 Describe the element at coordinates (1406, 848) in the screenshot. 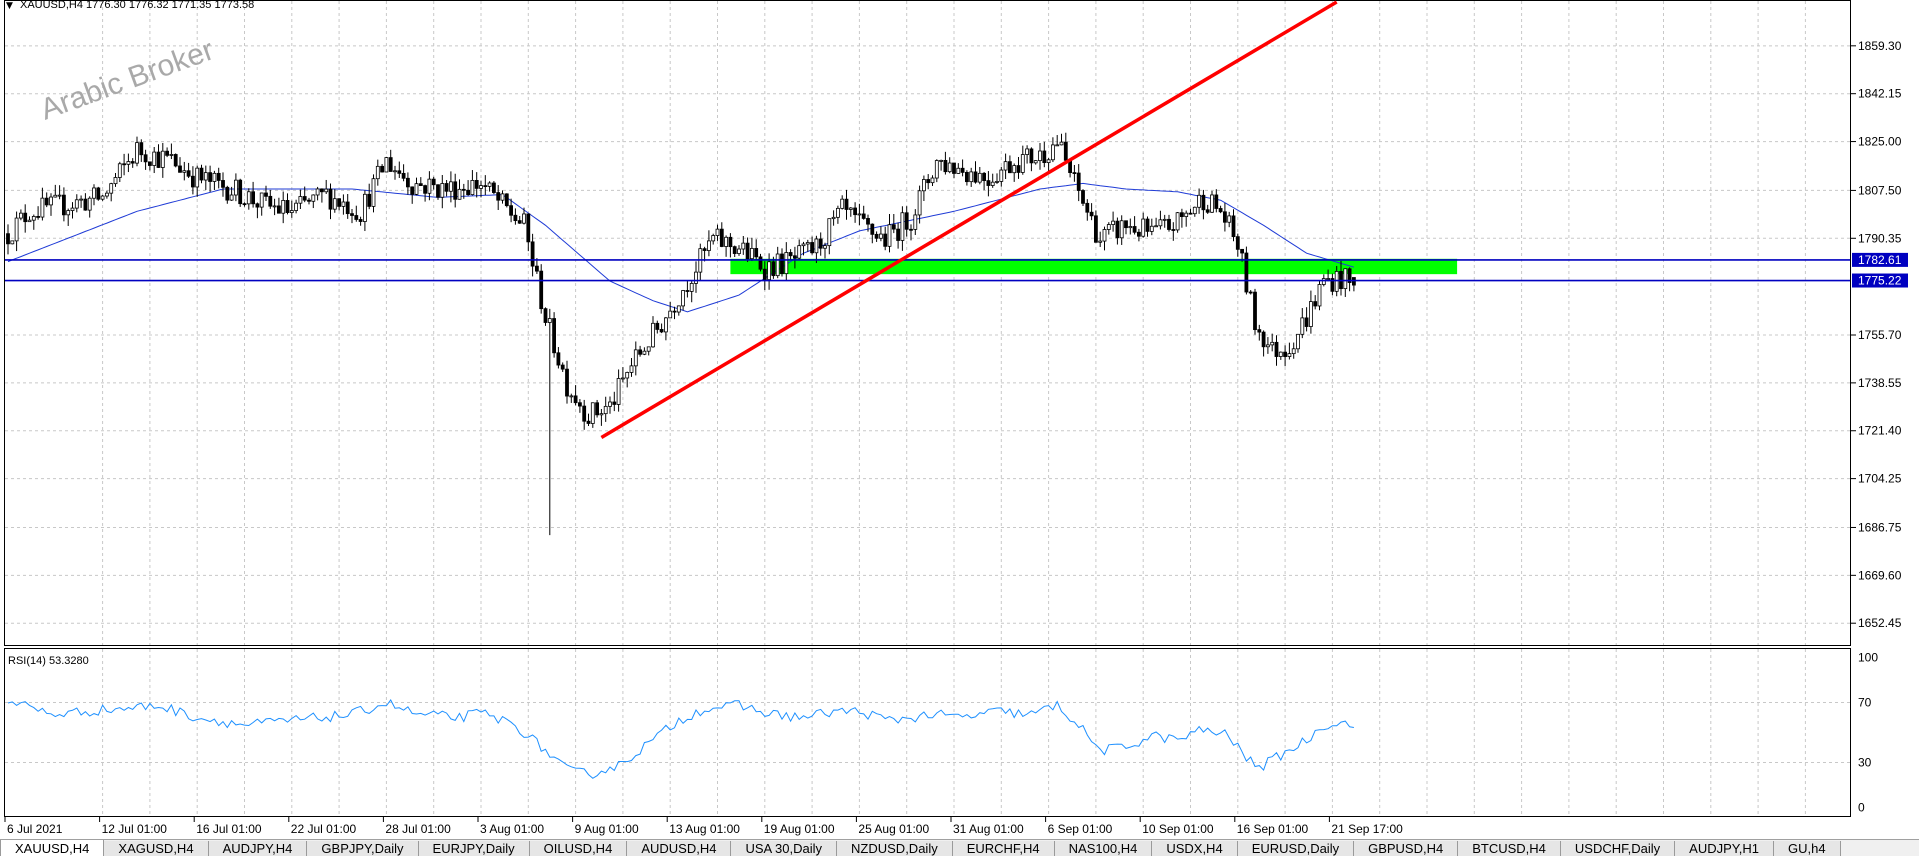

I see `chart-tab: GBPUSD,H4` at that location.